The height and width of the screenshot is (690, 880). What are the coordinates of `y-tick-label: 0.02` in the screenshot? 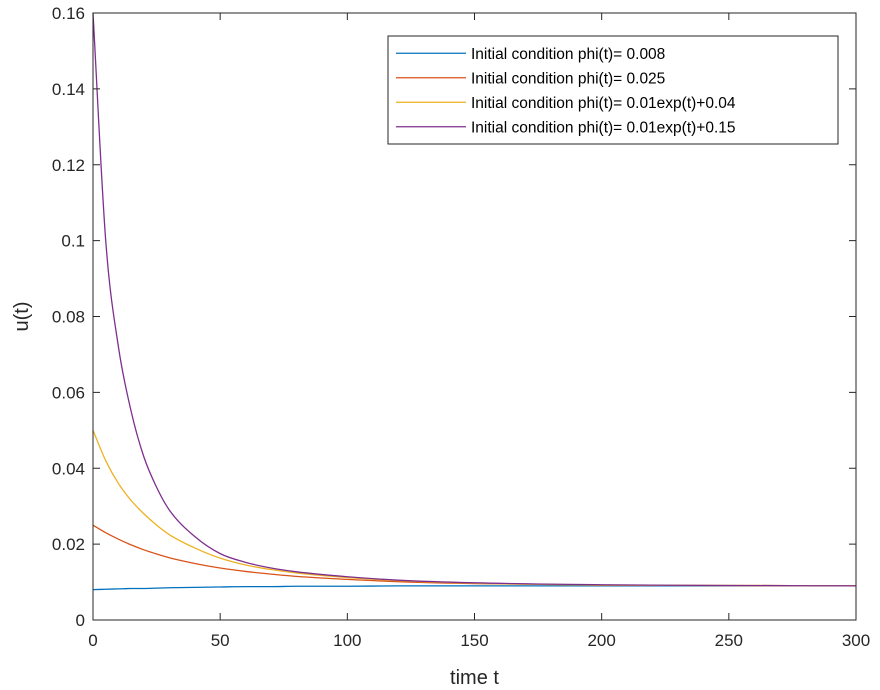 It's located at (68, 544).